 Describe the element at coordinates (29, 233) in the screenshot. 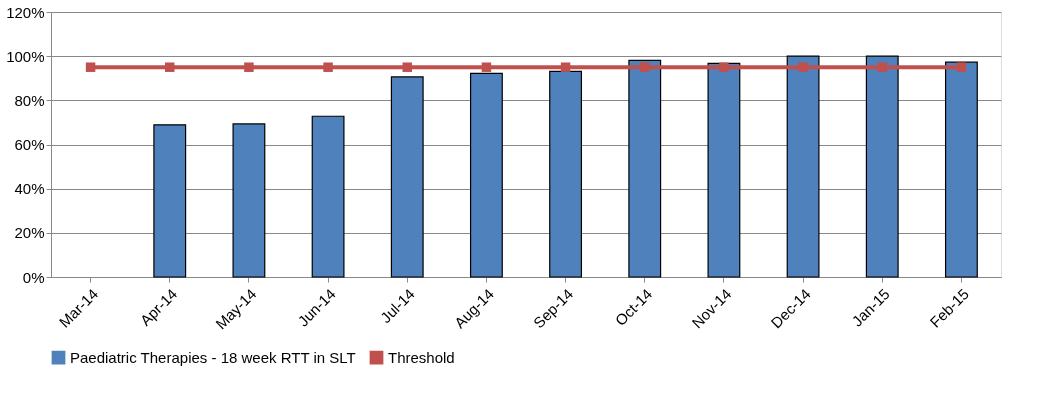

I see `y-tick-label: 20%` at that location.